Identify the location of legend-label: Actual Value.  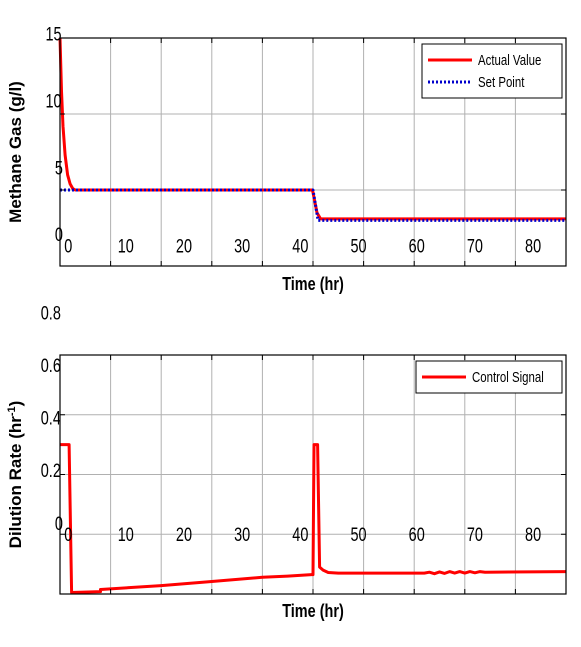
(509, 60).